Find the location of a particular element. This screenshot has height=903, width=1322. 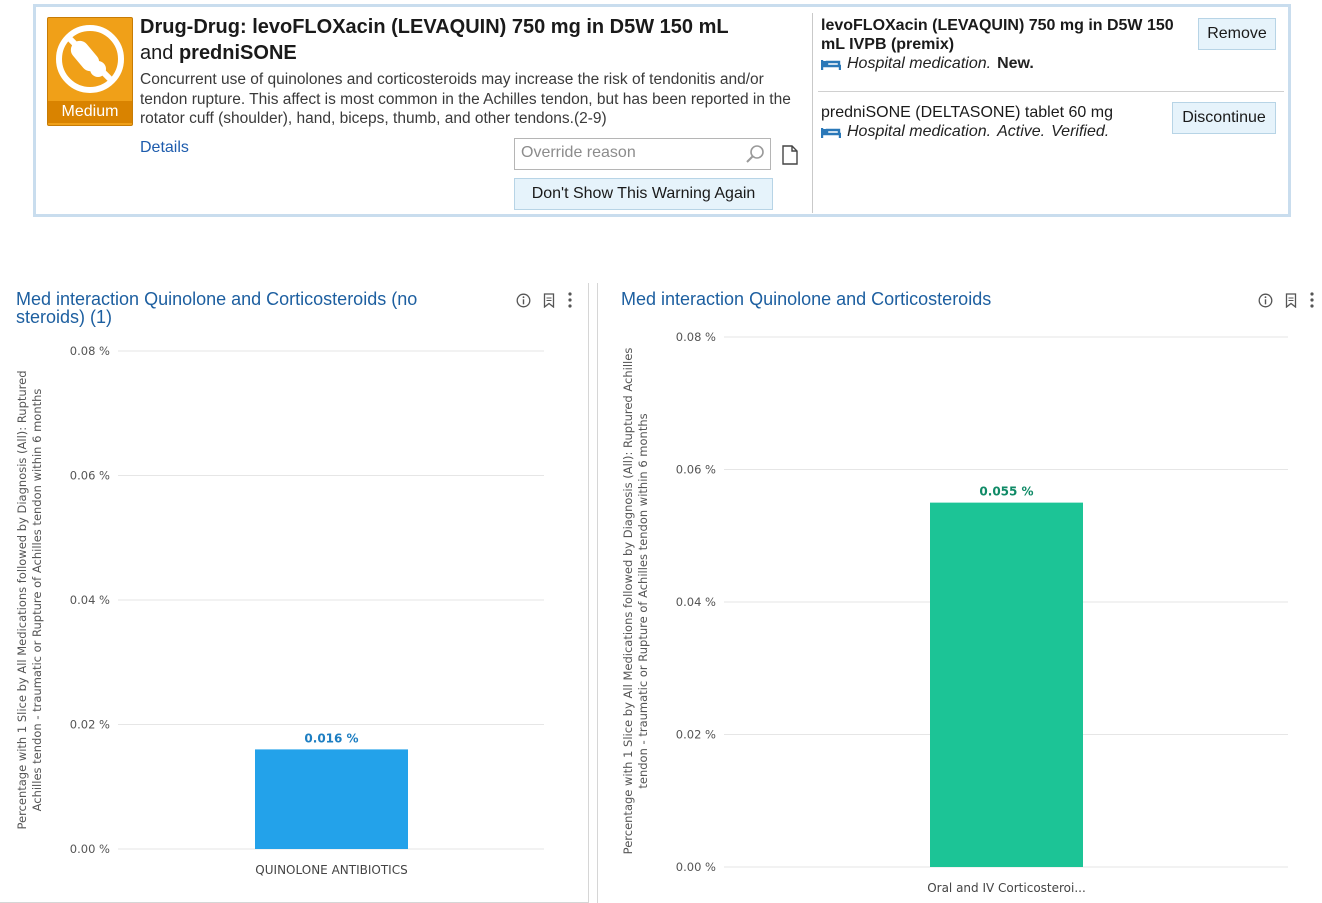

med-source: Hospital medication. Active. Verified. is located at coordinates (998, 131).